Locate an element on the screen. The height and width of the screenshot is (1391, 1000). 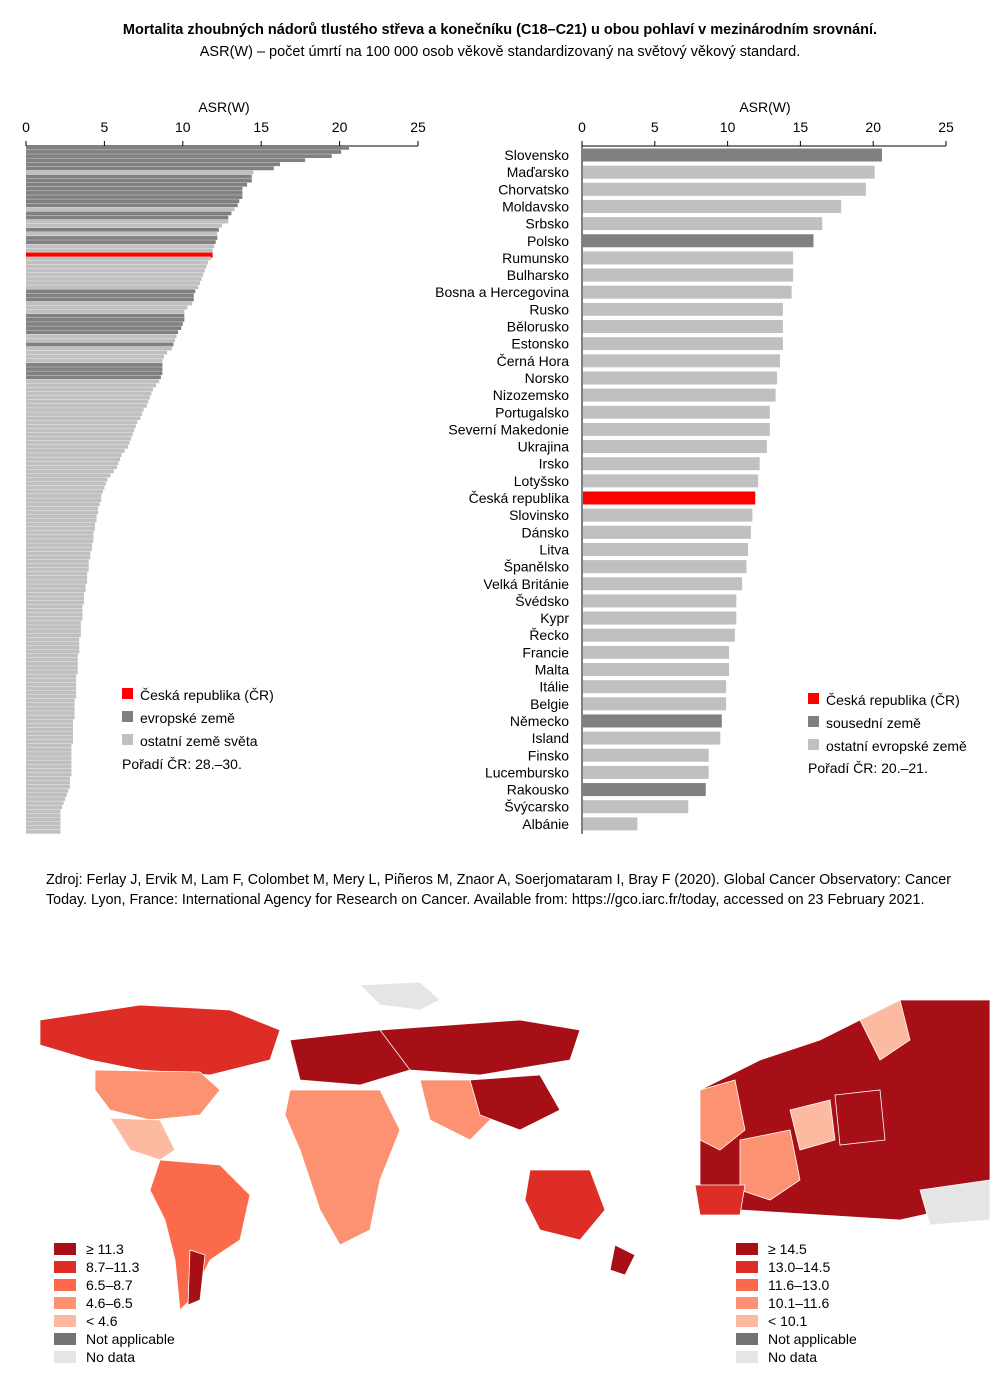
right-category-label: Moldavsko is located at coordinates (535, 206).